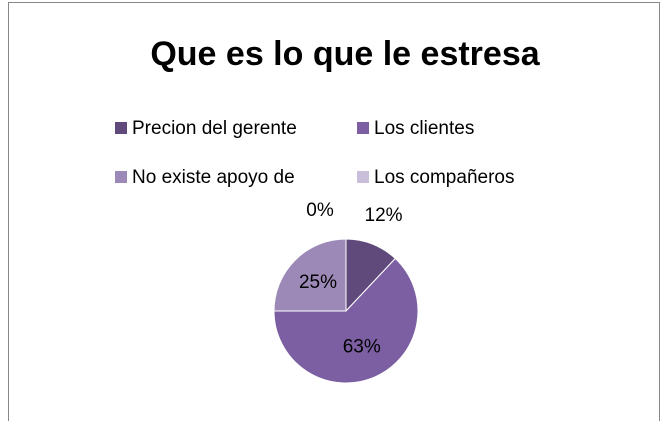 The image size is (668, 421). I want to click on legend-label: Los compañeros, so click(444, 177).